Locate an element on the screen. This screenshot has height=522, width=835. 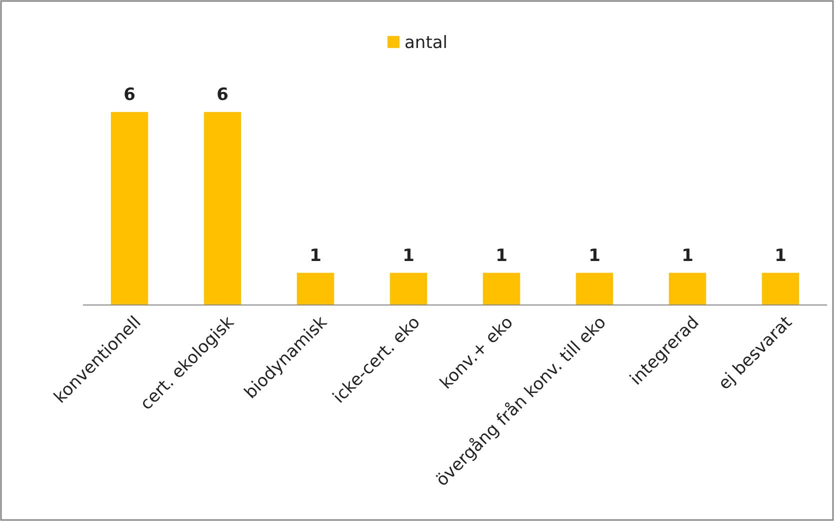
legend-label: antal is located at coordinates (426, 42).